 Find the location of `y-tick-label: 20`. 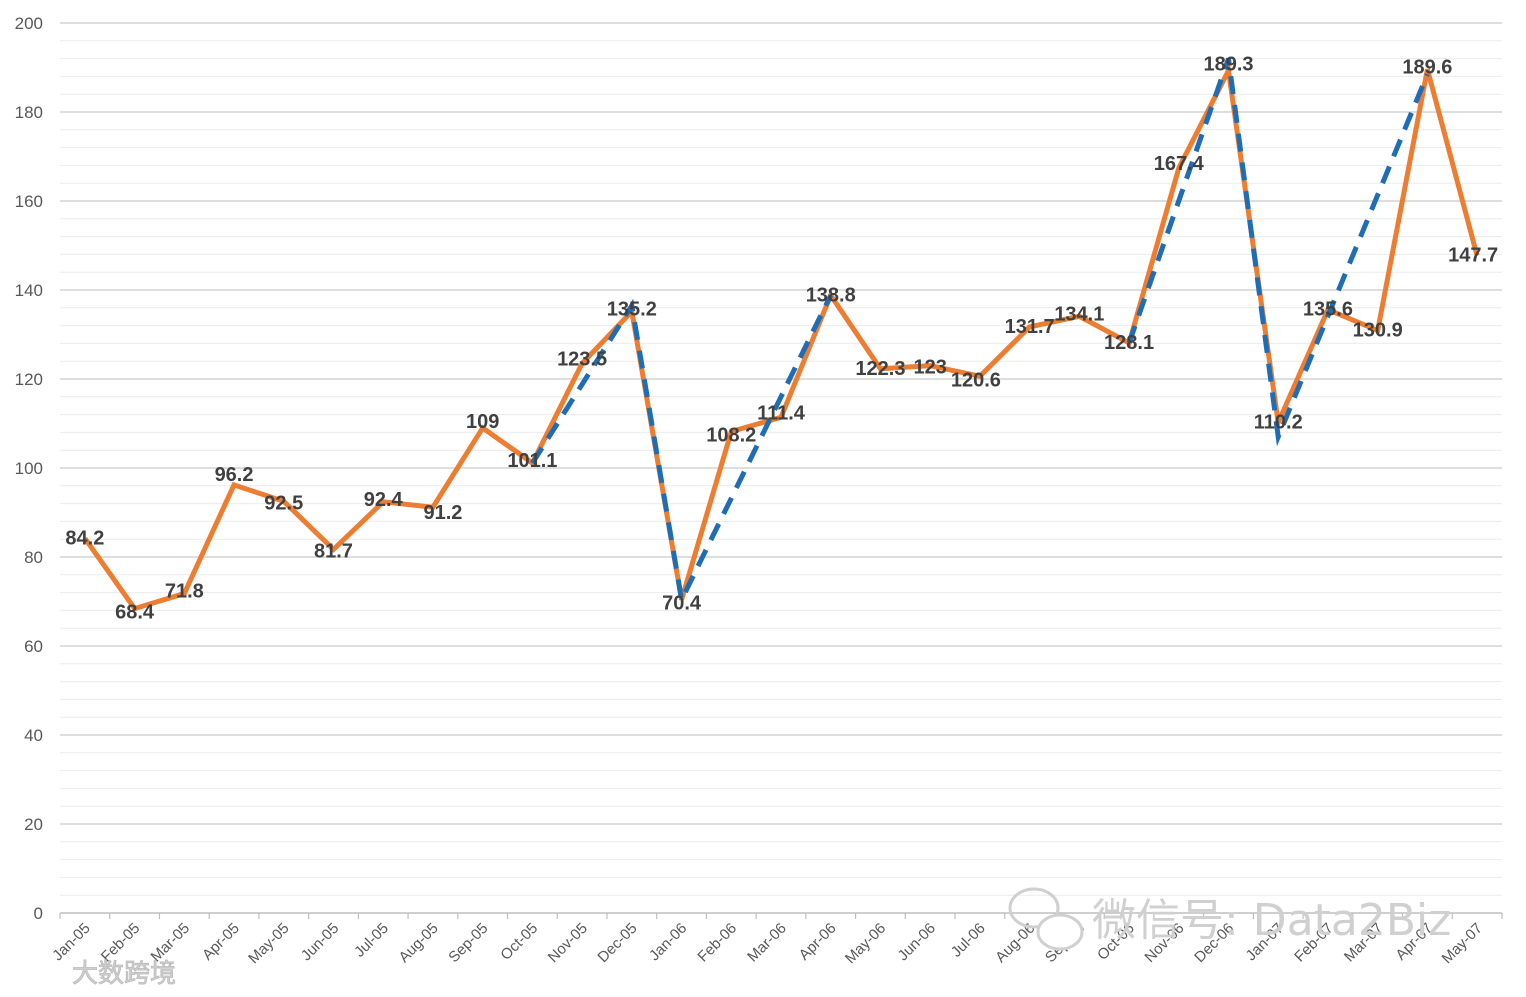

y-tick-label: 20 is located at coordinates (33, 824).